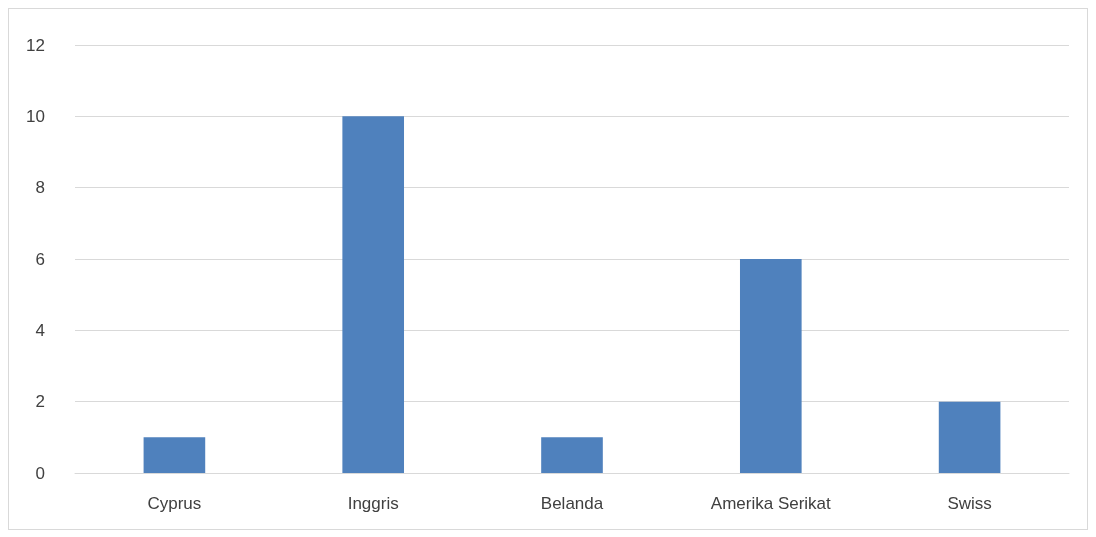 Image resolution: width=1096 pixels, height=537 pixels. What do you see at coordinates (373, 503) in the screenshot?
I see `x-tick-label: Inggris` at bounding box center [373, 503].